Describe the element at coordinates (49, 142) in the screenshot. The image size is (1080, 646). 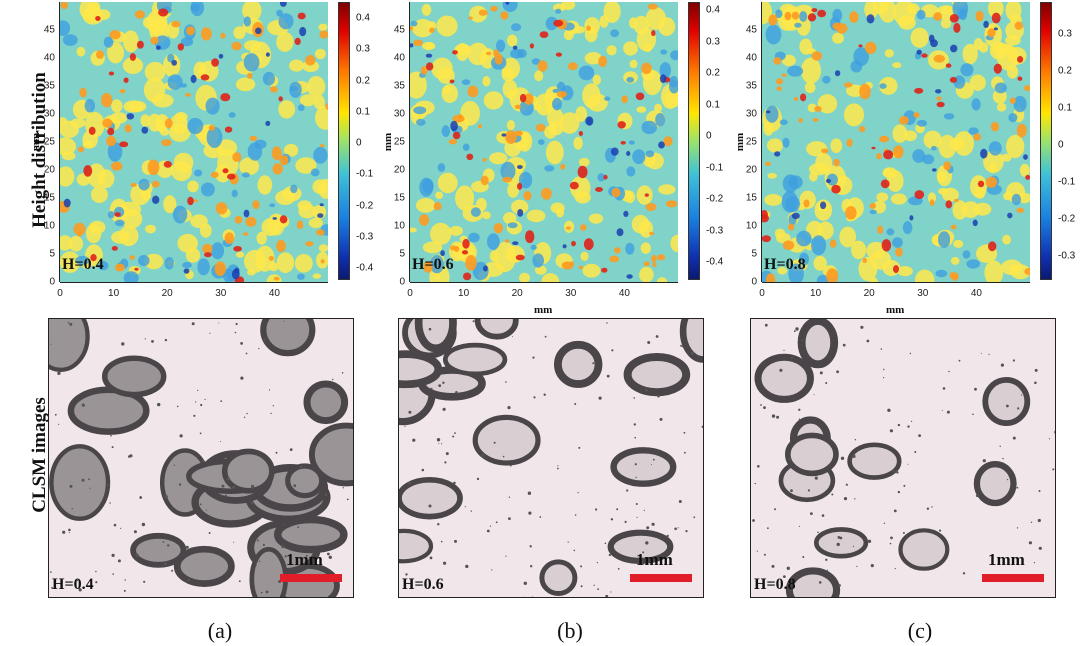
I see `y-tick-label: 25` at that location.